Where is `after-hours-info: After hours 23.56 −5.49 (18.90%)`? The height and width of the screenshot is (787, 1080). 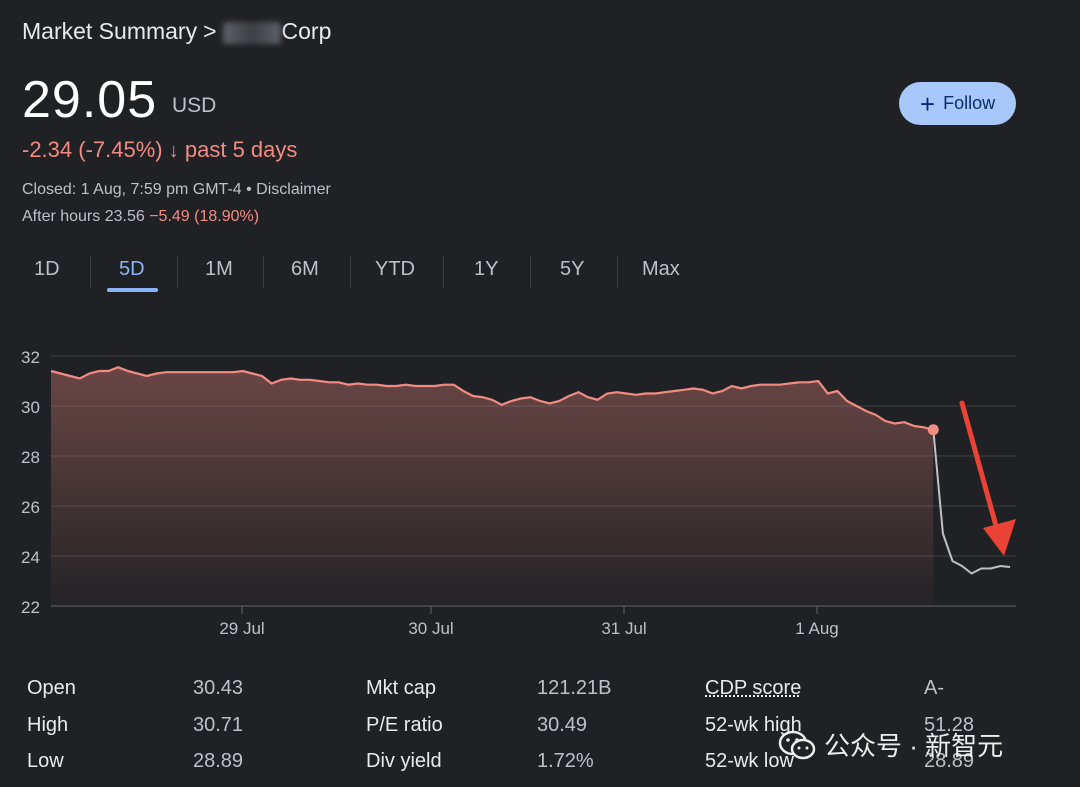 after-hours-info: After hours 23.56 −5.49 (18.90%) is located at coordinates (140, 217).